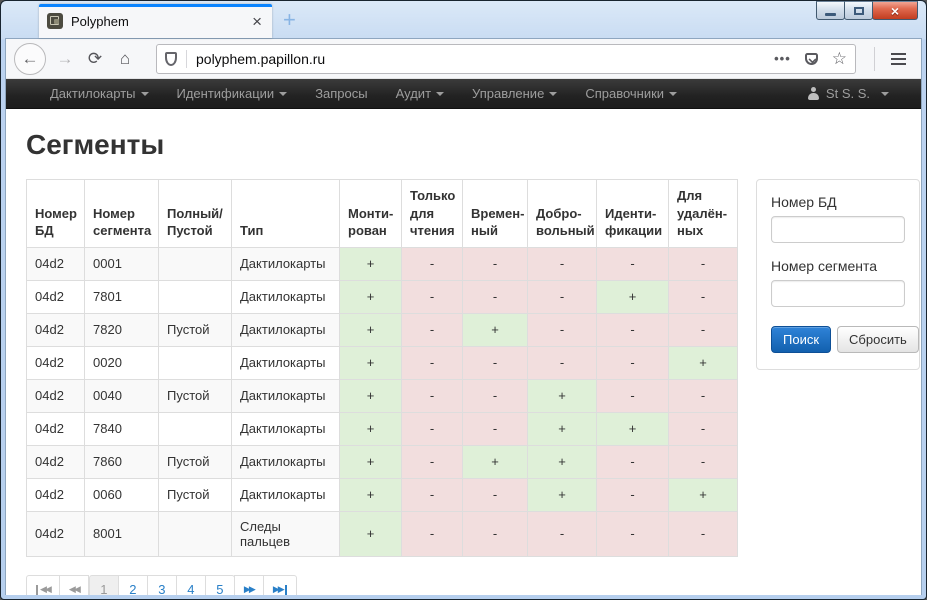  What do you see at coordinates (103, 584) in the screenshot?
I see `page-button-1: 1` at bounding box center [103, 584].